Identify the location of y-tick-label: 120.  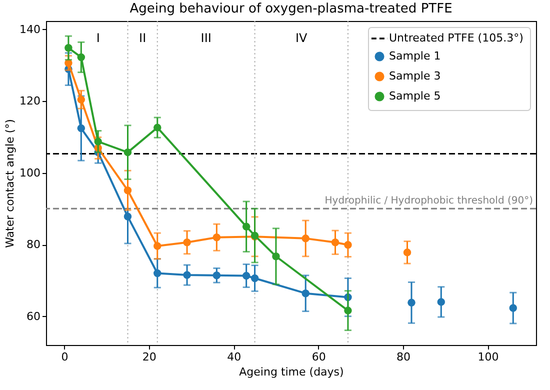
(30, 101).